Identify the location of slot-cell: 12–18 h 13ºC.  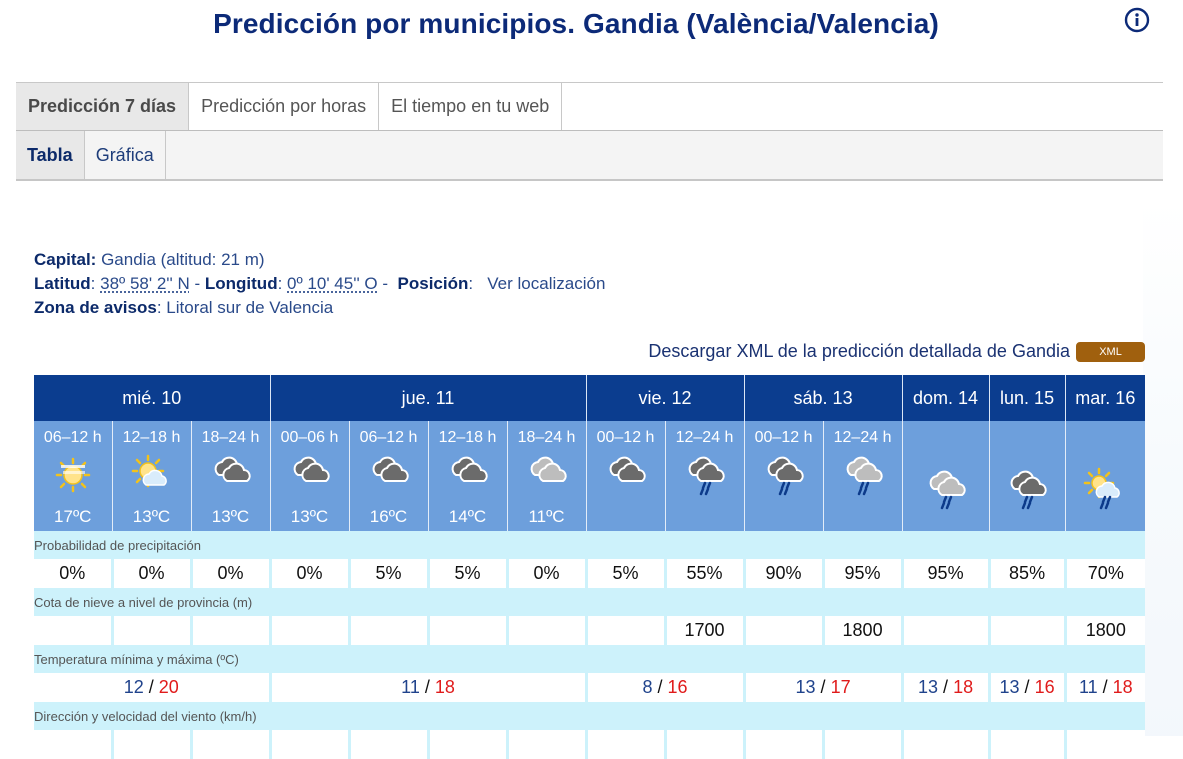
(151, 476).